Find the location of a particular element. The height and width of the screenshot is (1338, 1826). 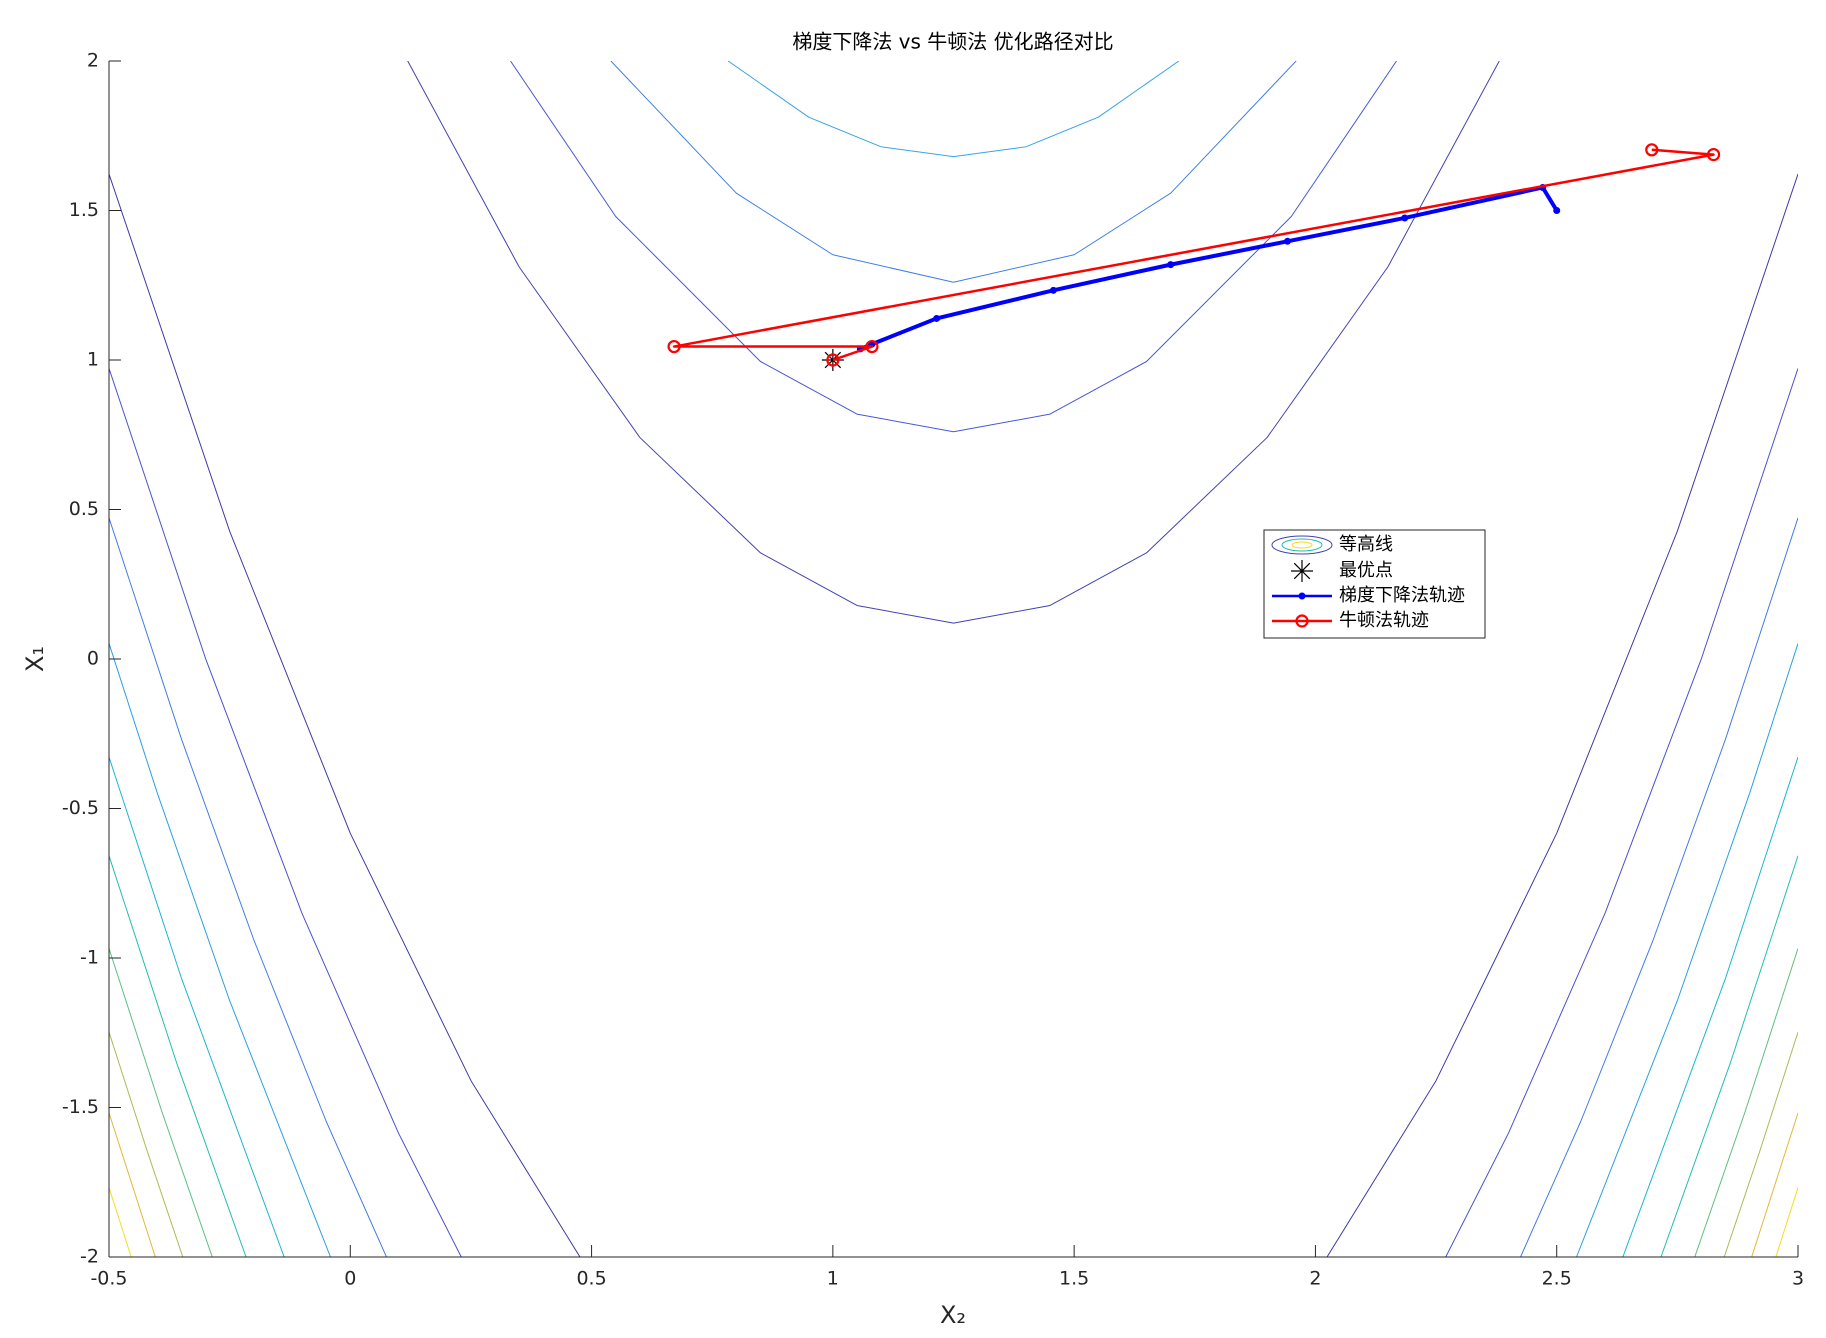

x-tick-label: 1.5 is located at coordinates (1074, 1279).